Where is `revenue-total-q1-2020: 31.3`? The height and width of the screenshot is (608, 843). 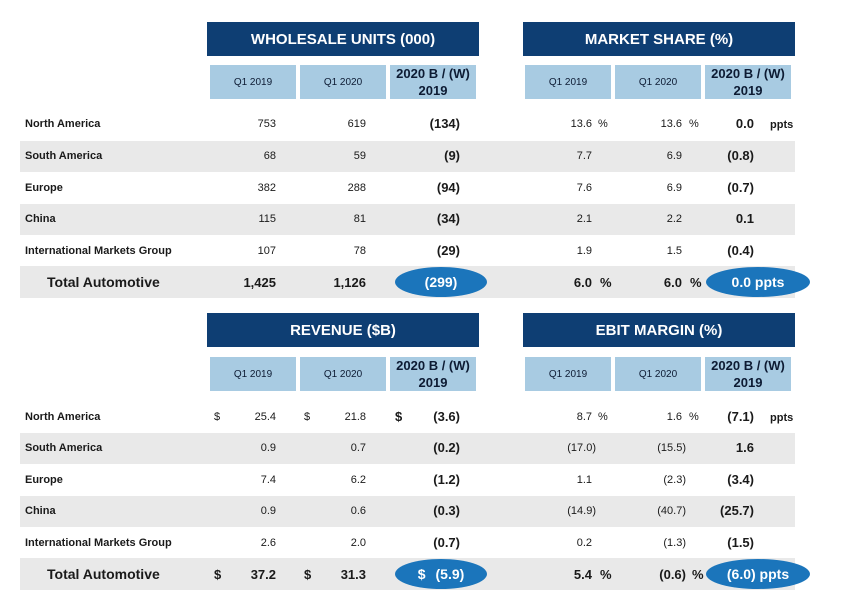 revenue-total-q1-2020: 31.3 is located at coordinates (353, 574).